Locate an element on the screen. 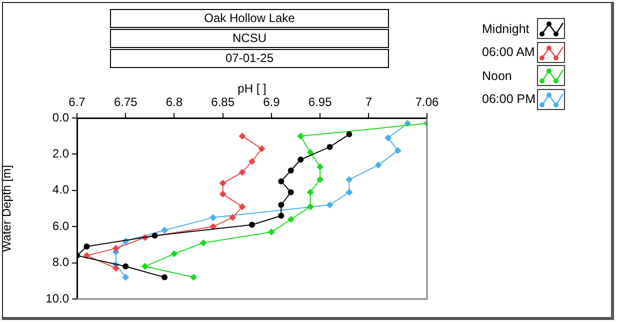 The width and height of the screenshot is (620, 324). x-tick-label: 6.9 is located at coordinates (271, 102).